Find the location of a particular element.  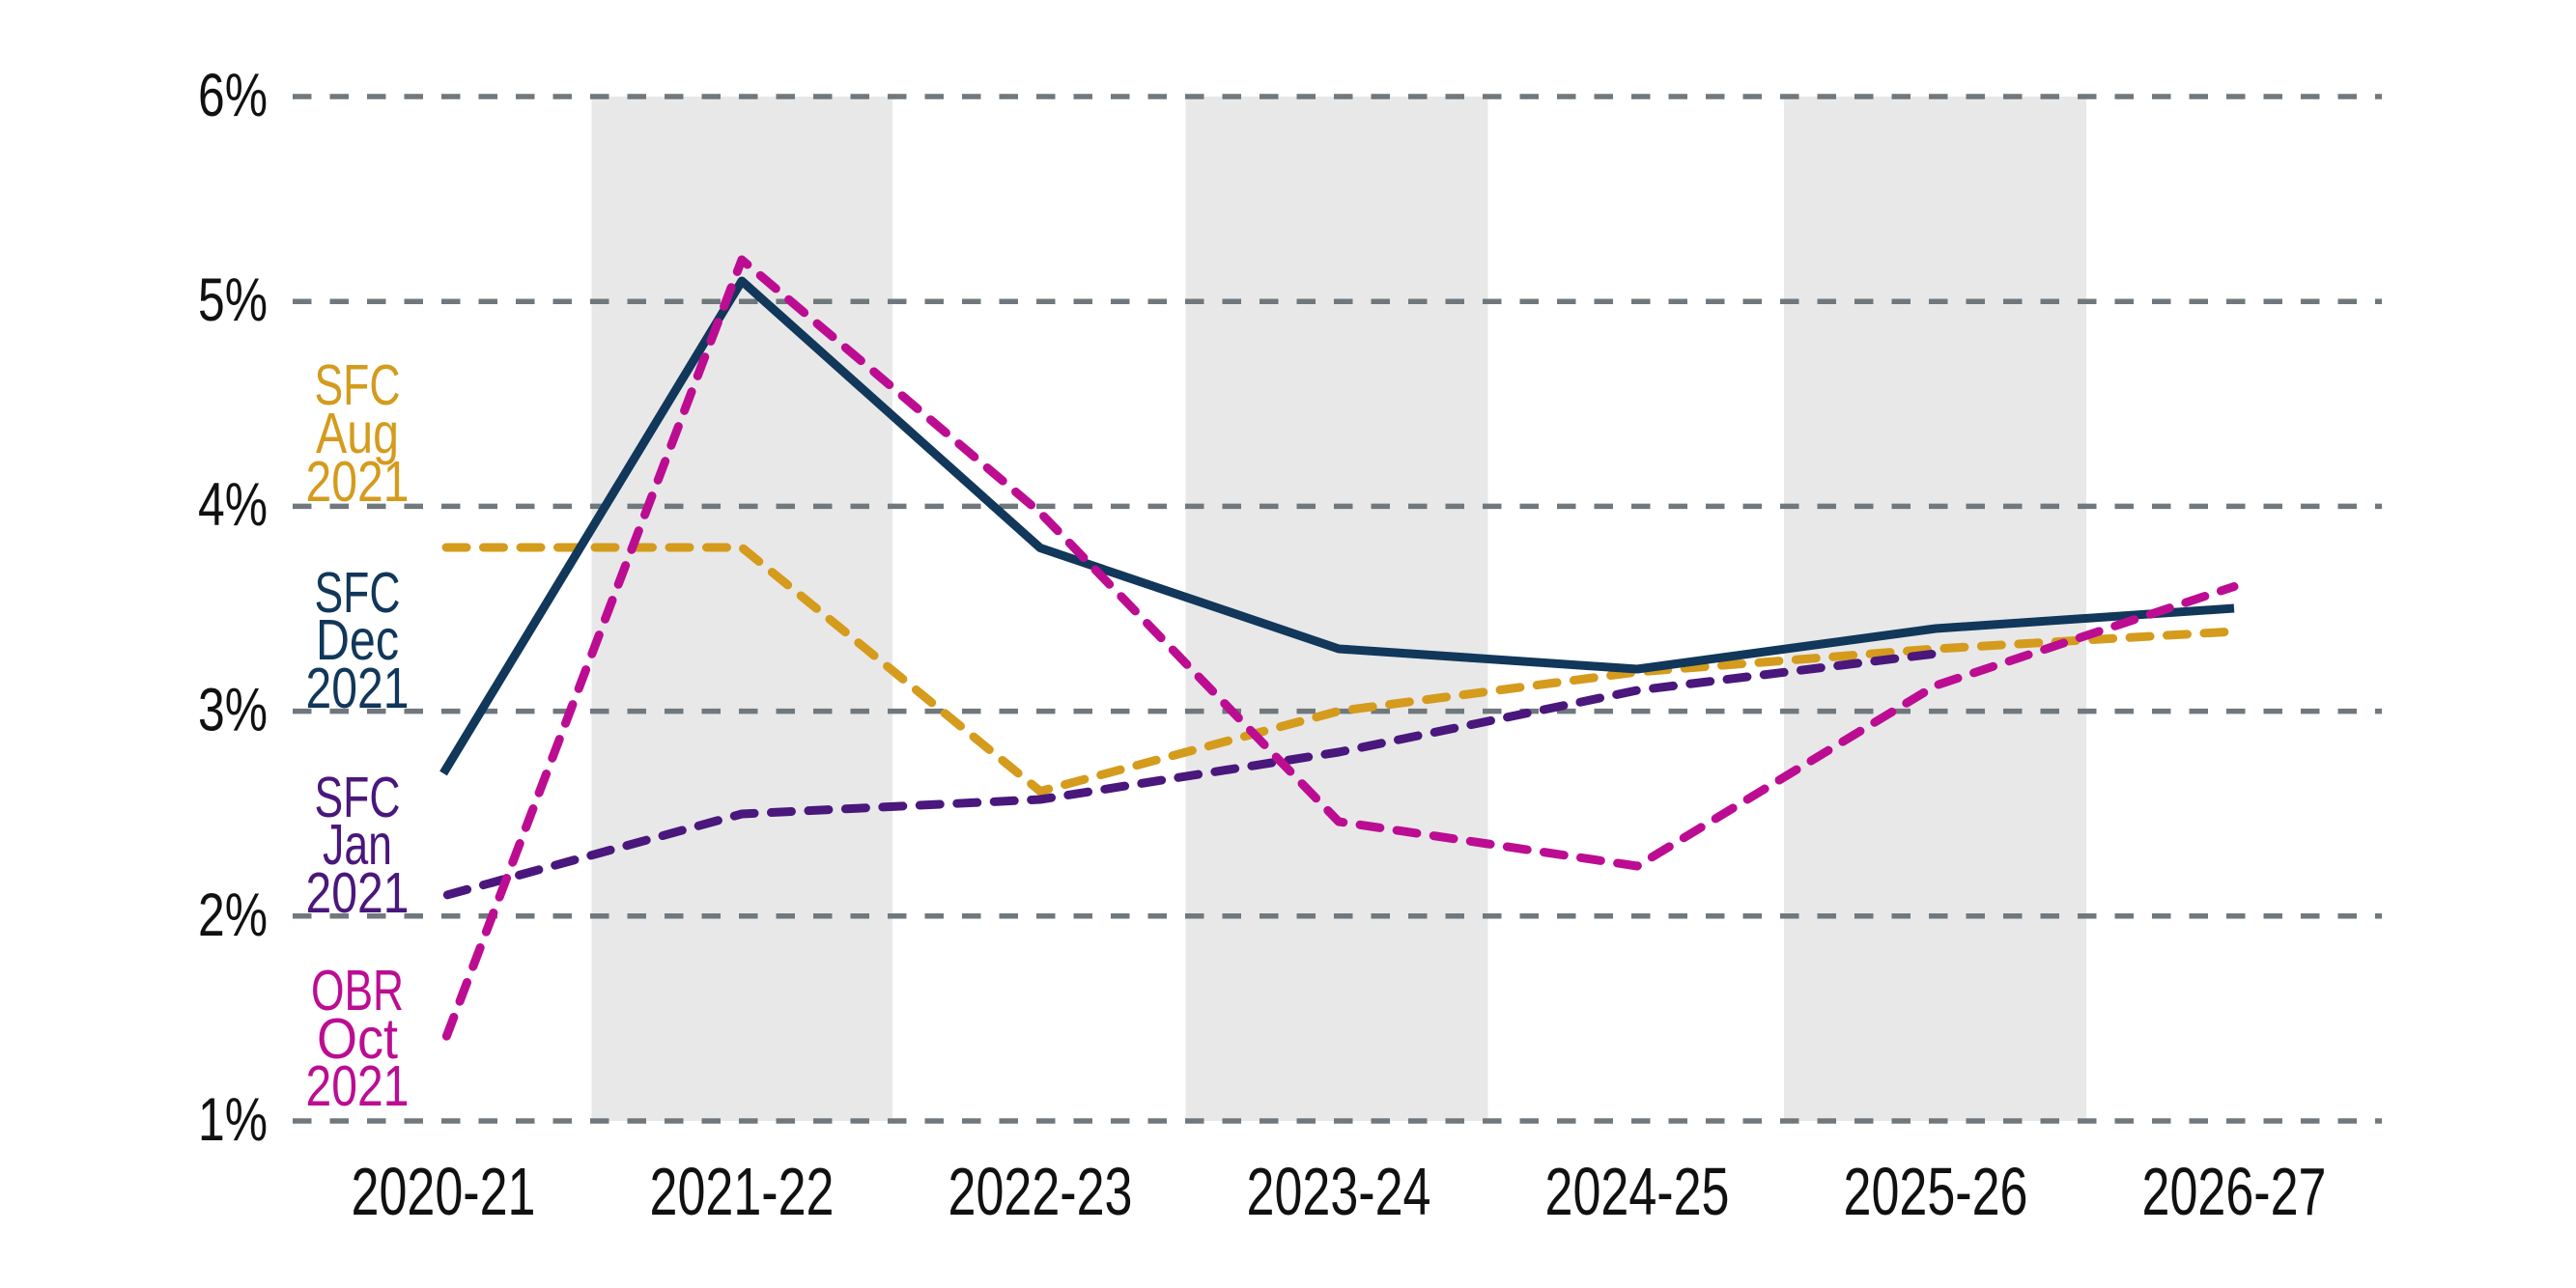

svg-text: Oct is located at coordinates (357, 1039).